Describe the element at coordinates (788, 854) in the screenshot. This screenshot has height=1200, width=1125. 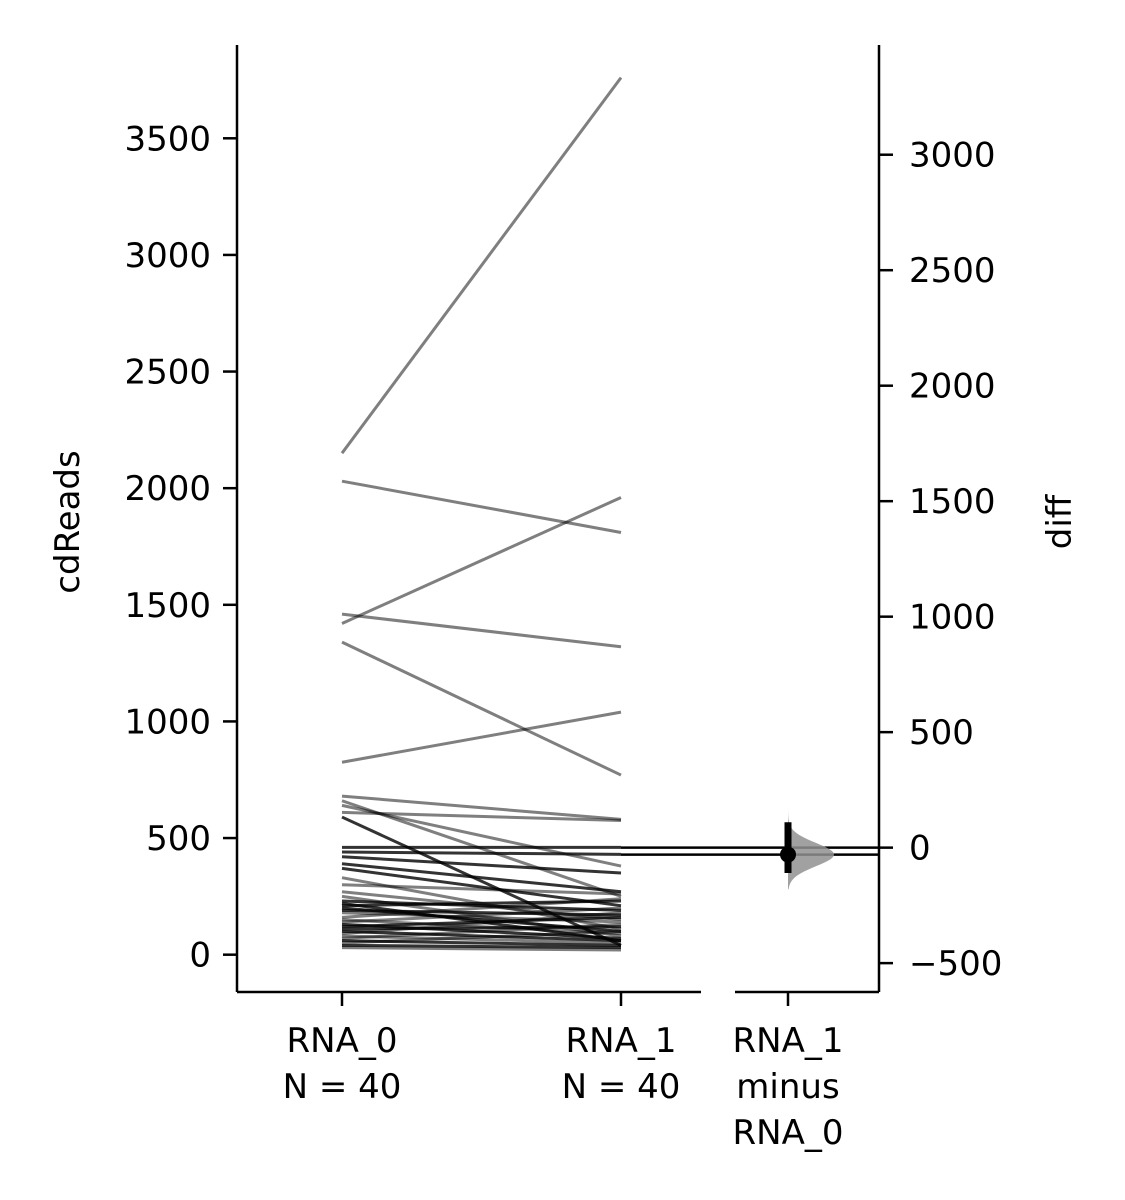
I see `mean-difference-point` at that location.